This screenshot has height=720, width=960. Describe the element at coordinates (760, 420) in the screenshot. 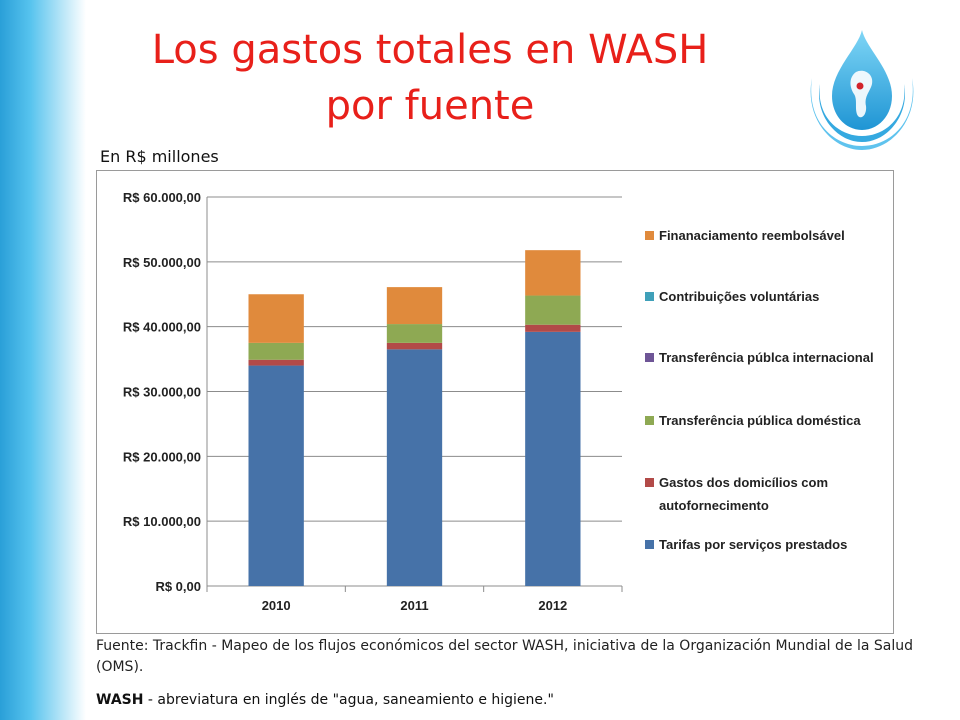

I see `legend-label: Transferência pública doméstica` at that location.